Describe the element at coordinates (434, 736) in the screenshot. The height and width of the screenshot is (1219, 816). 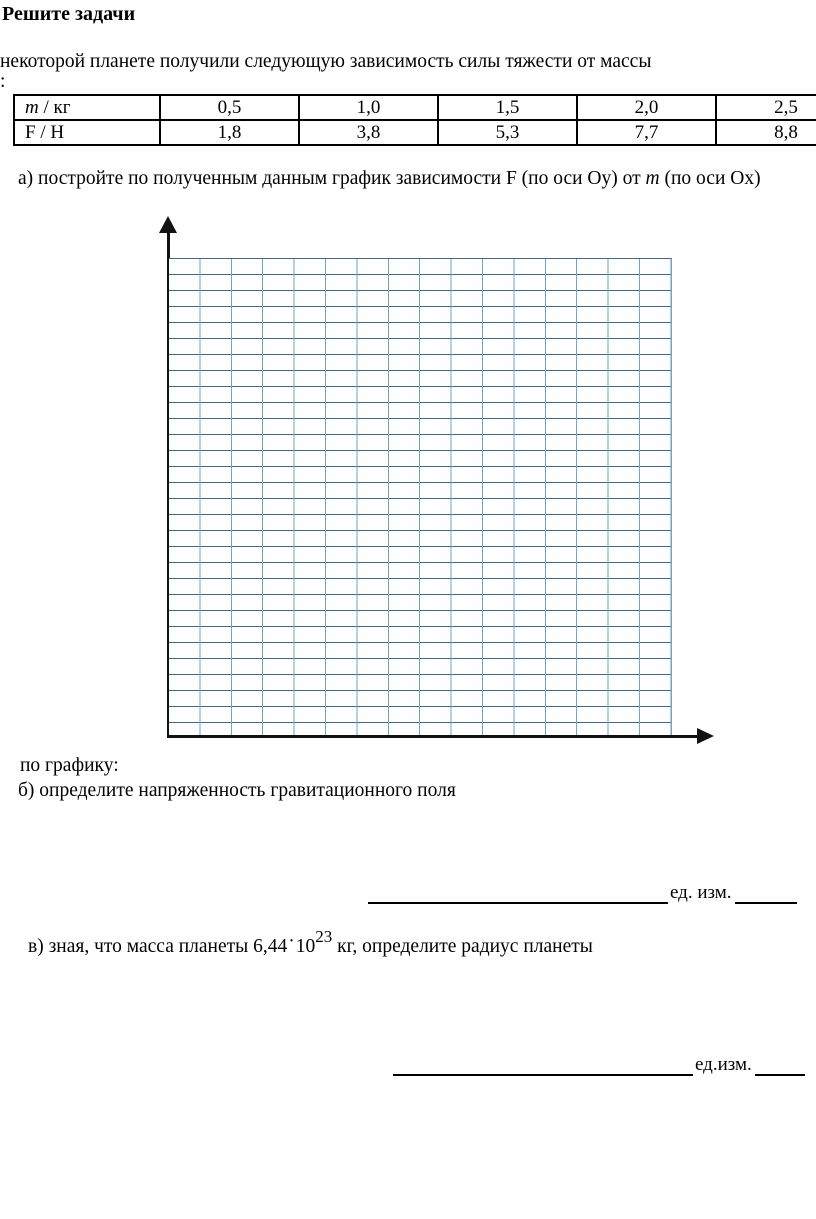
I see `x-axis-line` at that location.